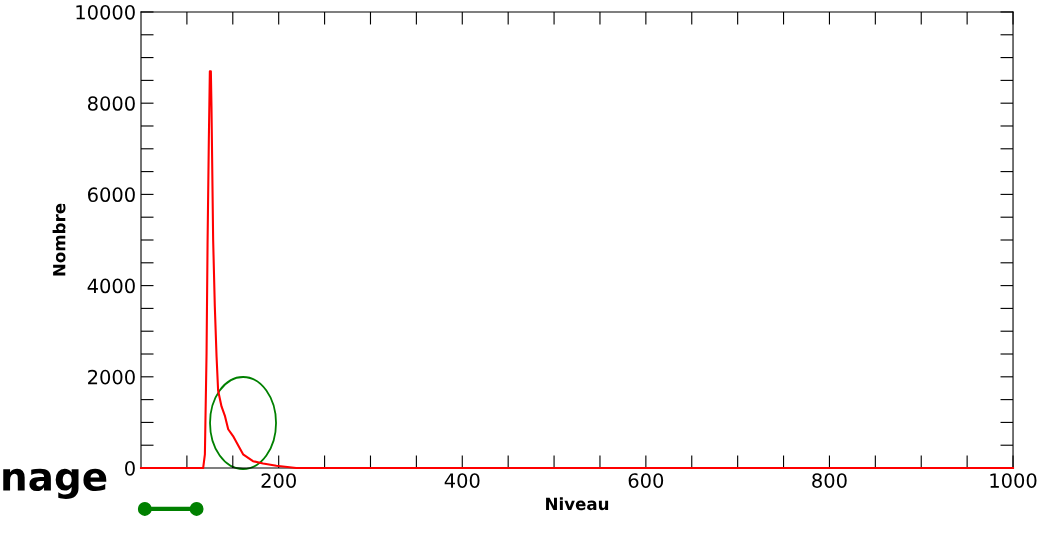 The width and height of the screenshot is (1057, 542). What do you see at coordinates (111, 103) in the screenshot?
I see `y-tick-label: 8000` at bounding box center [111, 103].